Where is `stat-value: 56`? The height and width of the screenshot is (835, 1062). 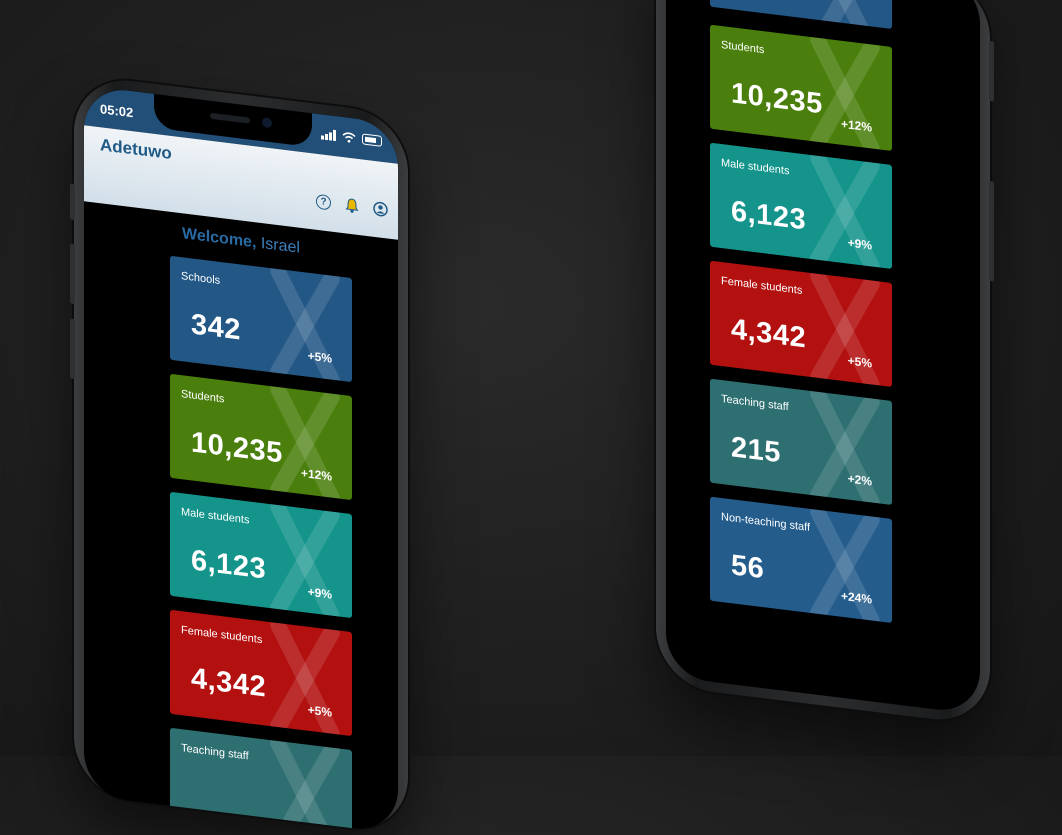
stat-value: 56 is located at coordinates (748, 567).